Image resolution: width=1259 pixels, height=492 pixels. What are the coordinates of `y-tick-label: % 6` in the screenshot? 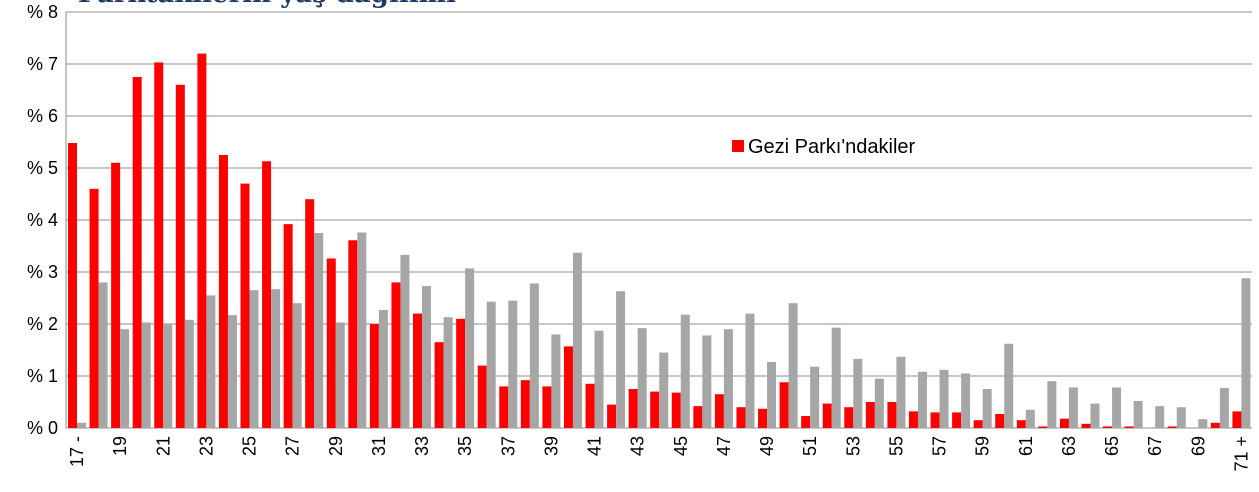 It's located at (42, 116).